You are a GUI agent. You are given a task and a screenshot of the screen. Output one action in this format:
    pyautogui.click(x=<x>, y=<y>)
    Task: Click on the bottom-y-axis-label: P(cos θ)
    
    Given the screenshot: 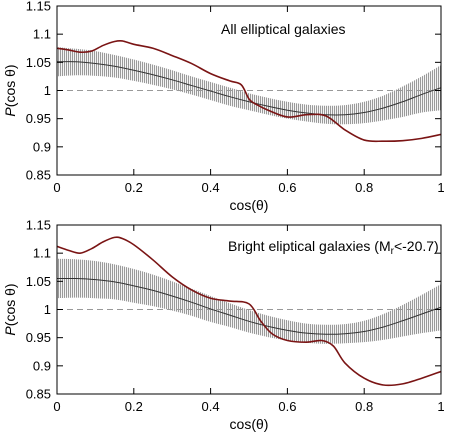 What is the action you would take?
    pyautogui.click(x=10, y=309)
    